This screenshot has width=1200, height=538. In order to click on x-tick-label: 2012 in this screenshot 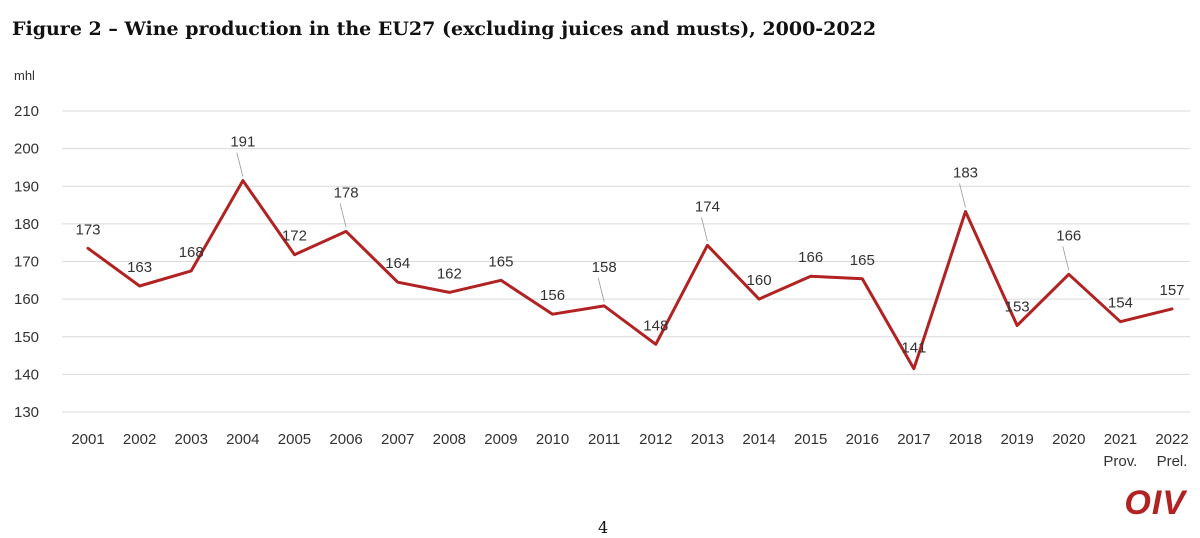, I will do `click(655, 439)`.